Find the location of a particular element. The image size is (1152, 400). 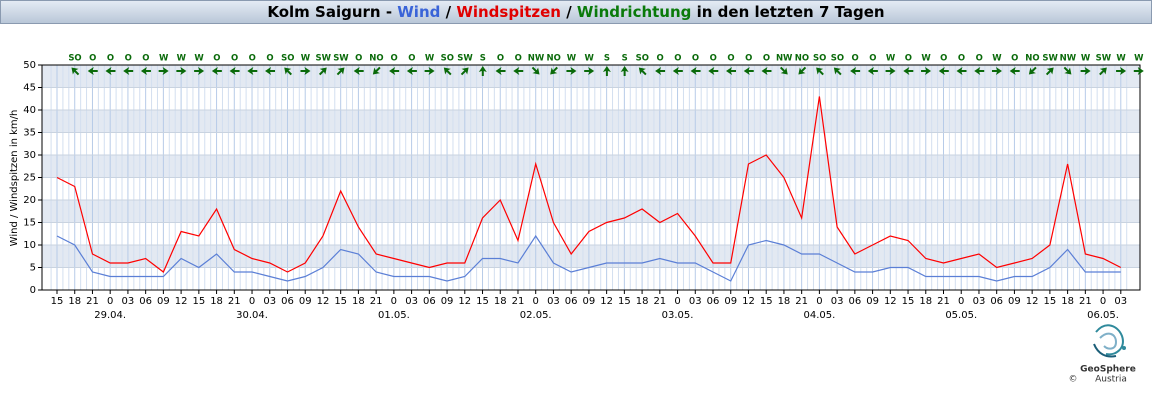

y-tick-label: 45 is located at coordinates (29, 88).